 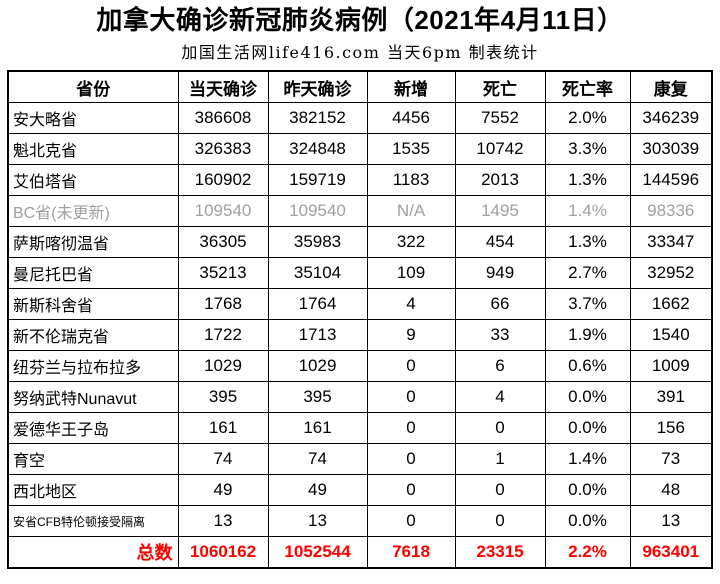 What do you see at coordinates (223, 552) in the screenshot?
I see `value-cell: 1060162` at bounding box center [223, 552].